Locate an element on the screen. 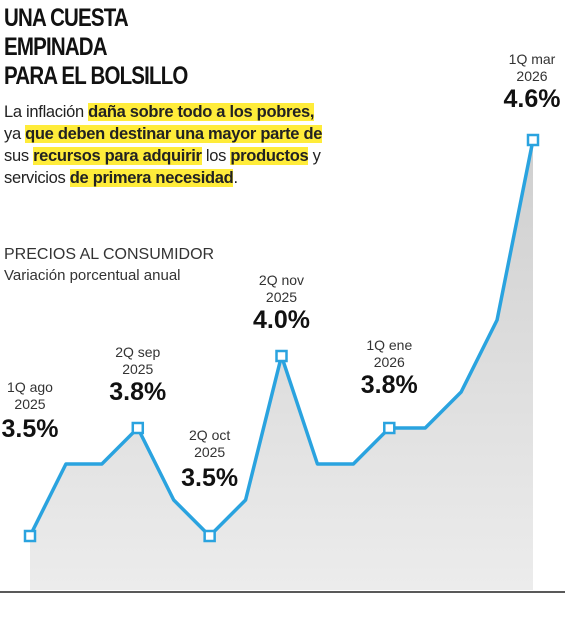  category-label: 1Q mar 2026 is located at coordinates (532, 67).